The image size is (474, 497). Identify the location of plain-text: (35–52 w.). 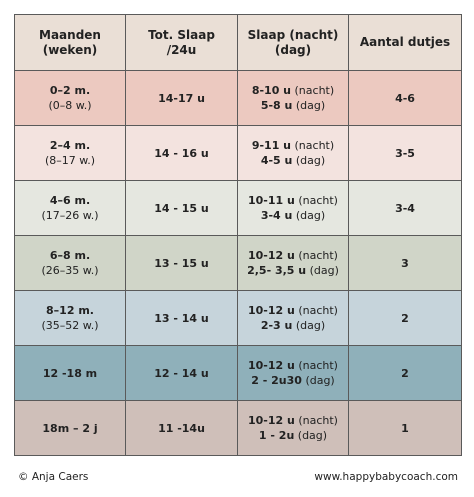
(70, 325).